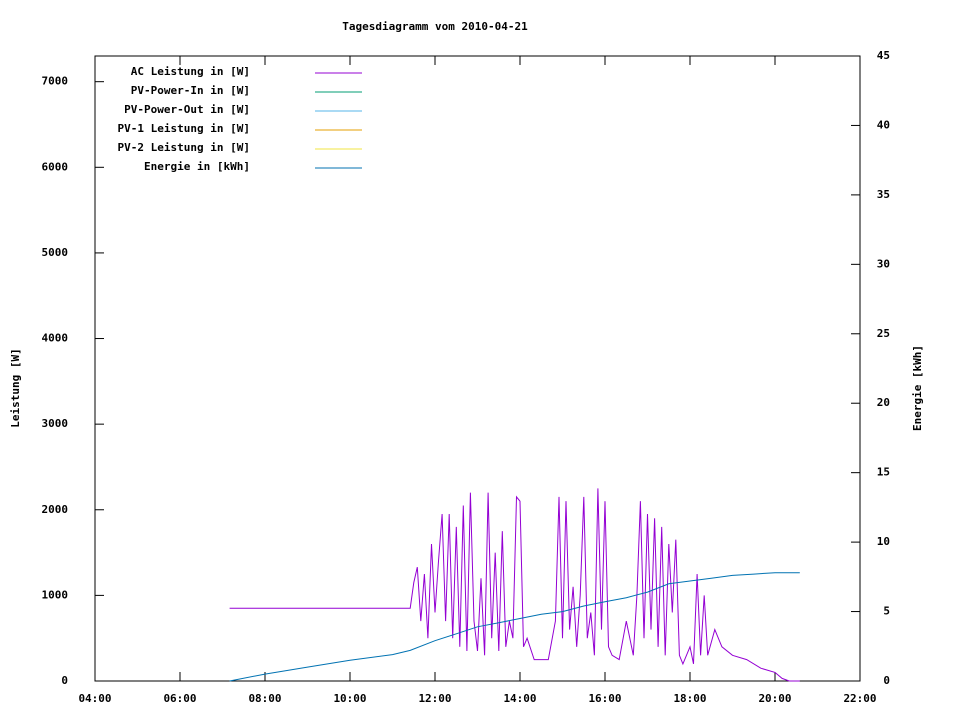 Image resolution: width=960 pixels, height=720 pixels. I want to click on x-tick-label: 08:00, so click(264, 698).